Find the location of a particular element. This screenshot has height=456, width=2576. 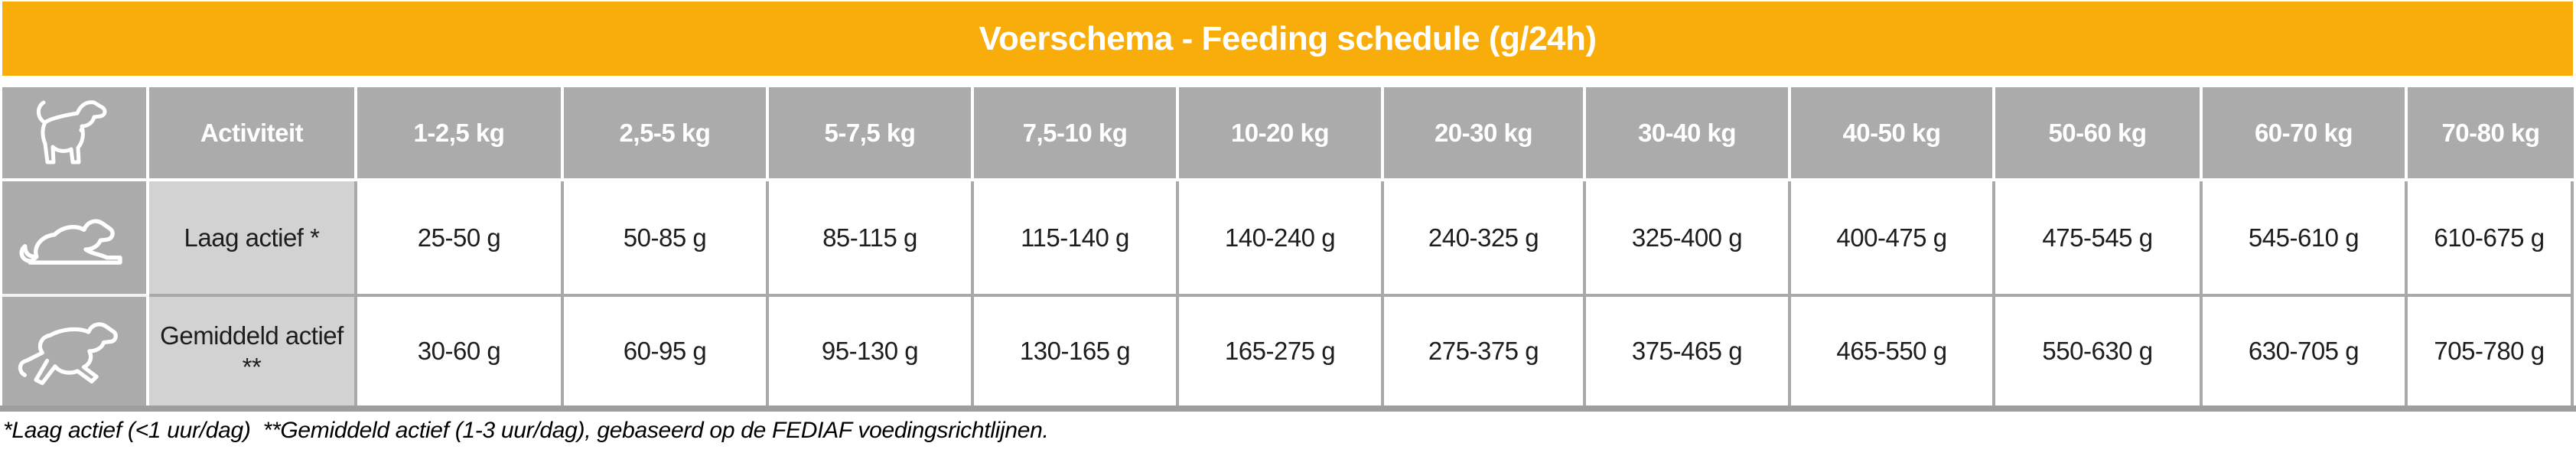

feeding-value: 545-610 g is located at coordinates (2306, 239).